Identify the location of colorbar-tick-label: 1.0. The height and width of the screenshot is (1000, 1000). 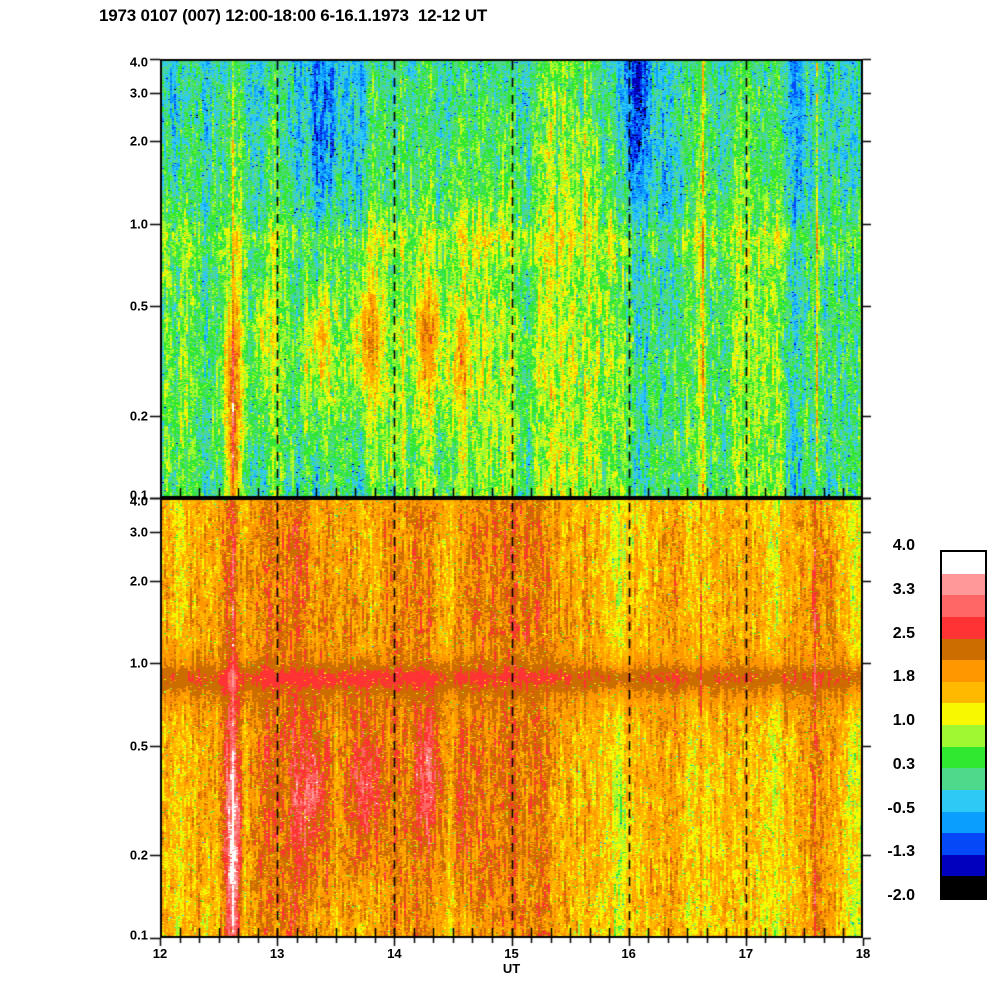
(903, 720).